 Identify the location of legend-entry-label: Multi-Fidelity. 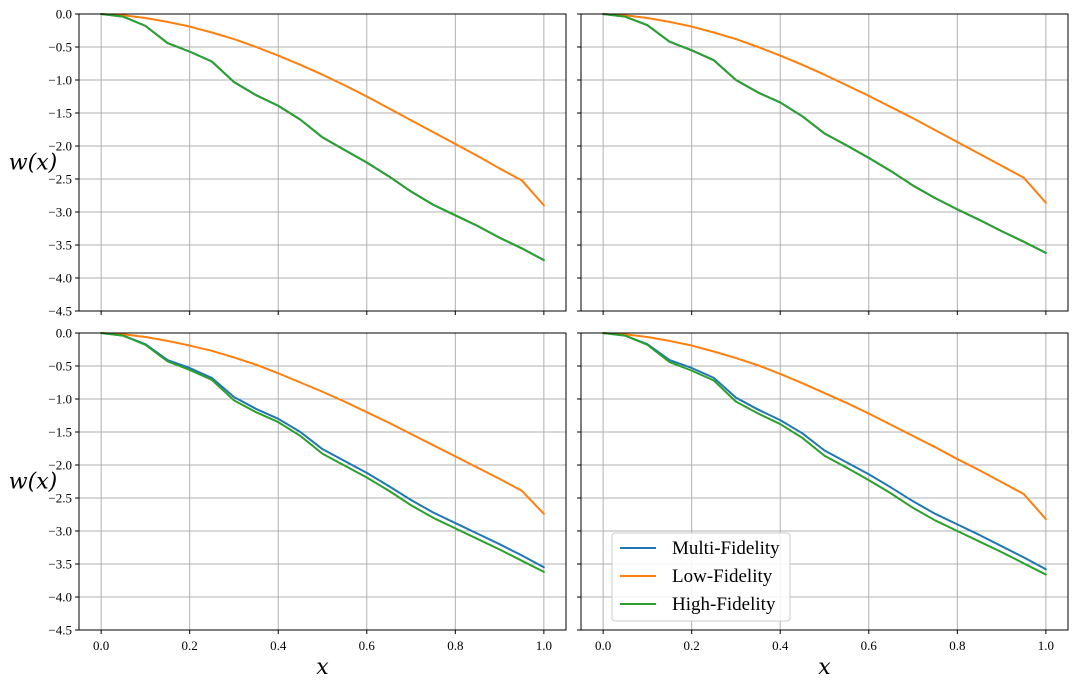
(726, 548).